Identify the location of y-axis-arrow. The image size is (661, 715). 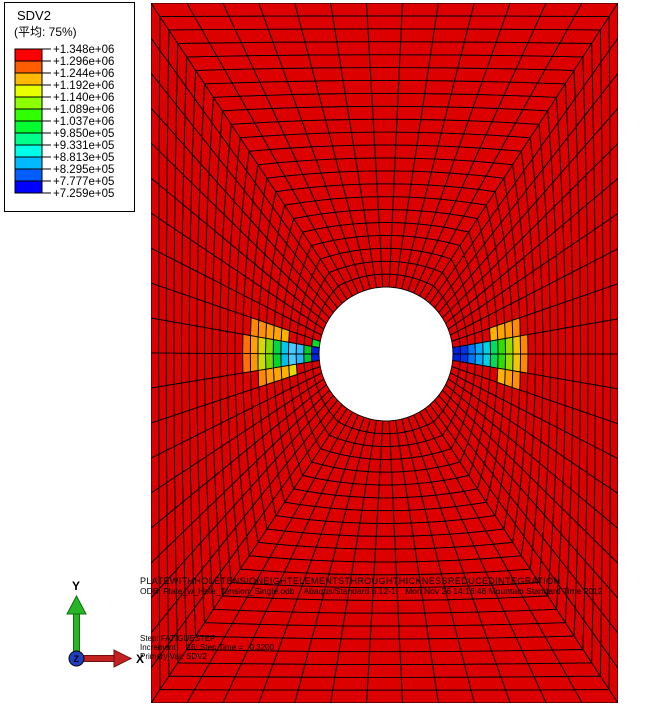
(76, 627).